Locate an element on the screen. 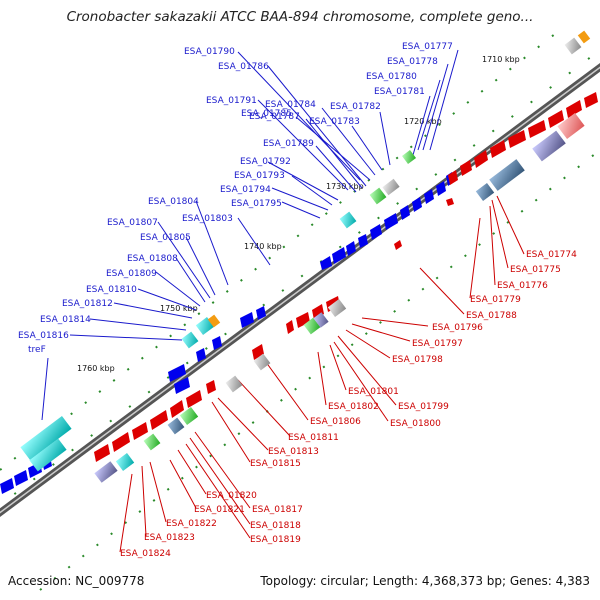 The image size is (600, 600). gene-label: ESA_01802 is located at coordinates (353, 407).